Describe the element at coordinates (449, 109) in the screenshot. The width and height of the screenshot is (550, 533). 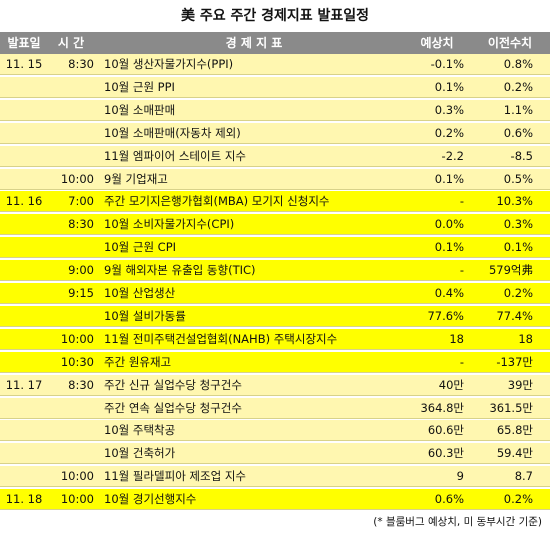
I see `forecast-cell: 0.3%` at that location.